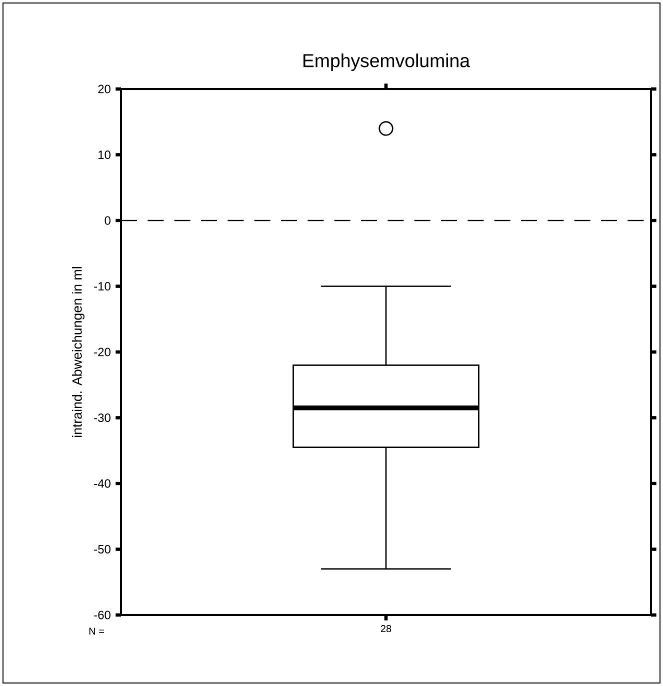 This screenshot has height=686, width=663. Describe the element at coordinates (386, 628) in the screenshot. I see `x-tick-label: 28` at that location.